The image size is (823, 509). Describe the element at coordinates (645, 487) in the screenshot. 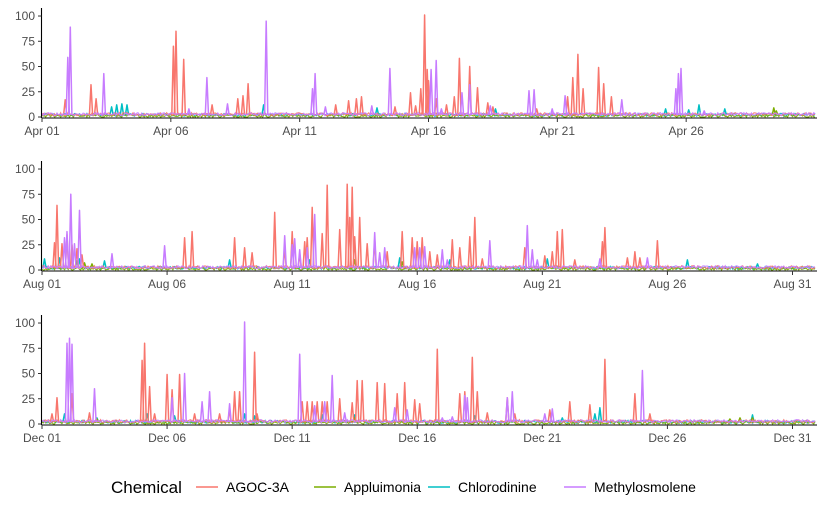

I see `legend-label: Methylosmolene` at that location.